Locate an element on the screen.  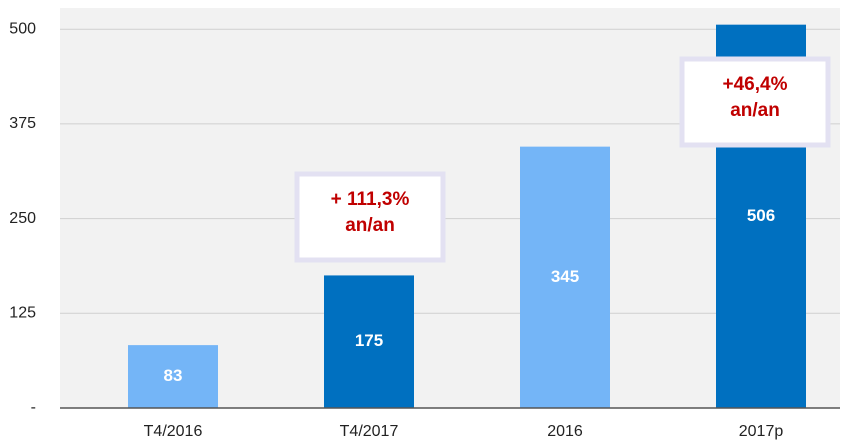
annotation-text: + 111,3% is located at coordinates (370, 199).